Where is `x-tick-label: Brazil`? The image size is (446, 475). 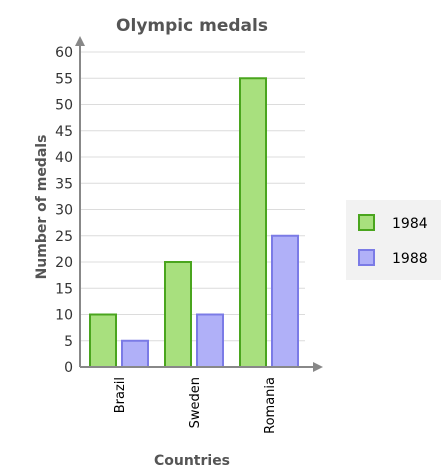 x-tick-label: Brazil is located at coordinates (120, 395).